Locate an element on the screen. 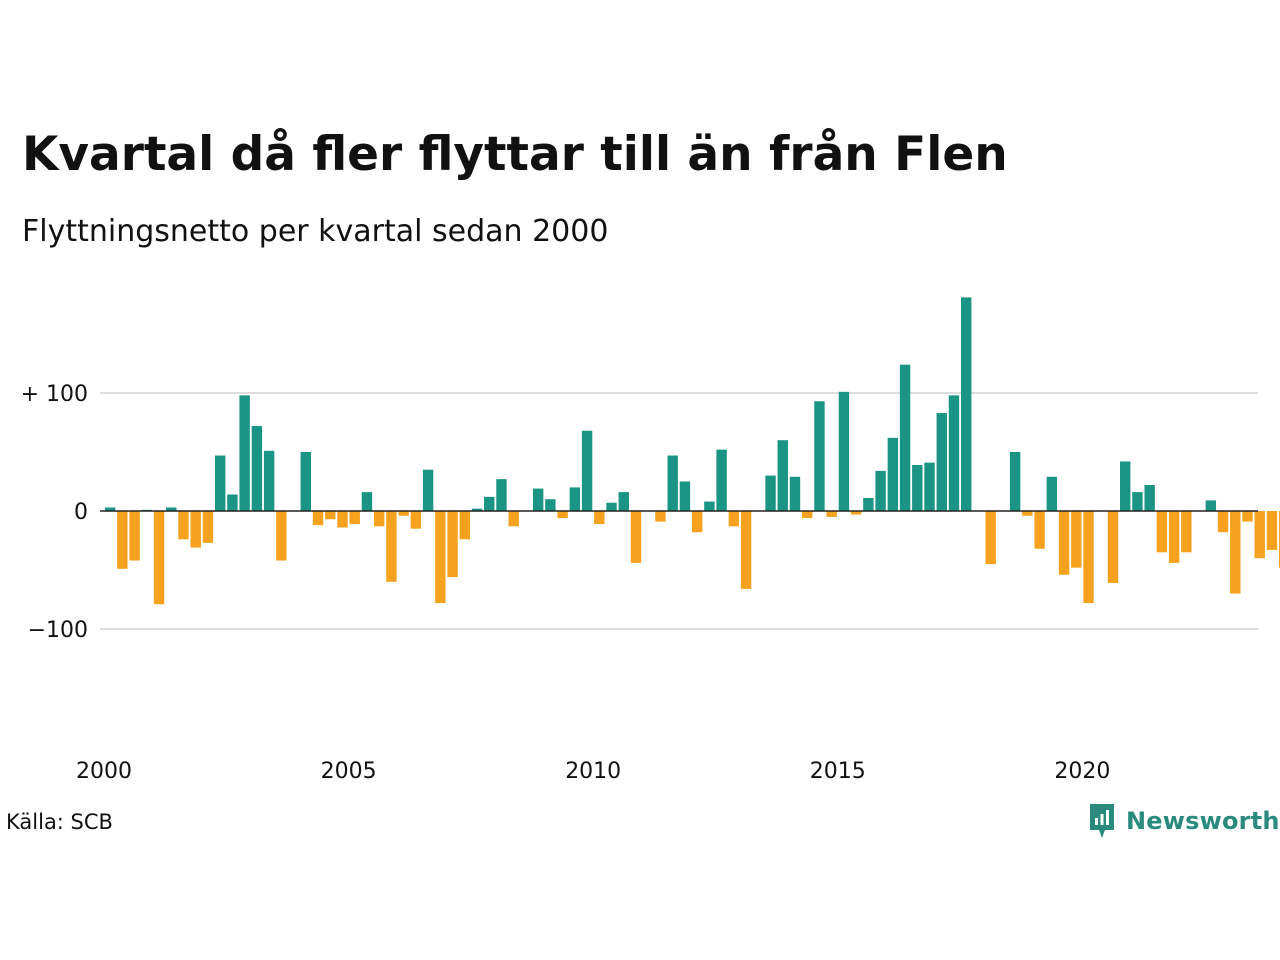 This screenshot has width=1280, height=960. brand-name: Newsworthy is located at coordinates (1203, 821).